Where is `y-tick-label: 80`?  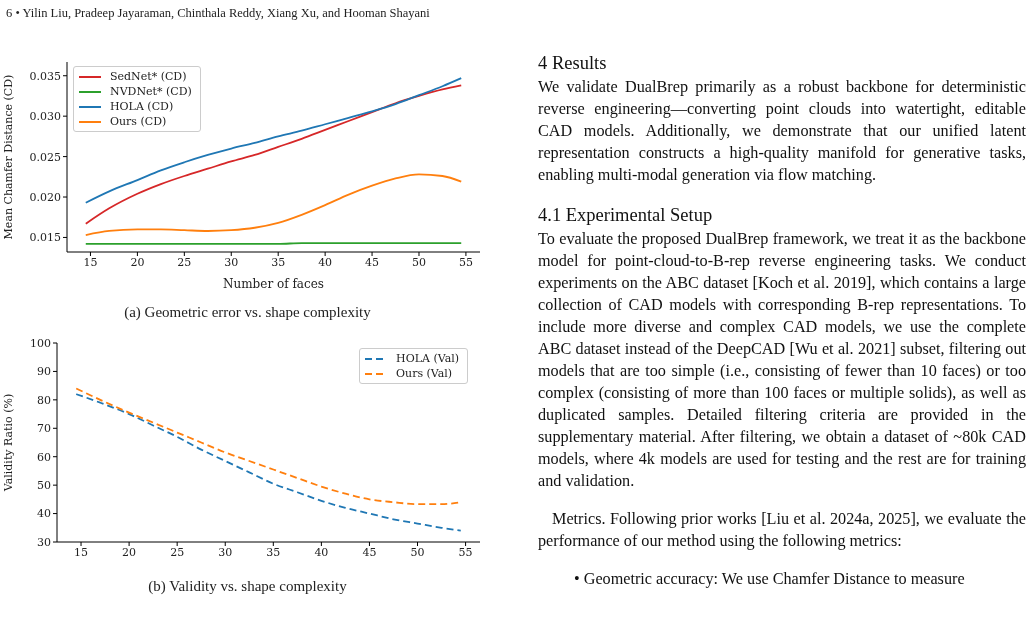
y-tick-label: 80 is located at coordinates (44, 400).